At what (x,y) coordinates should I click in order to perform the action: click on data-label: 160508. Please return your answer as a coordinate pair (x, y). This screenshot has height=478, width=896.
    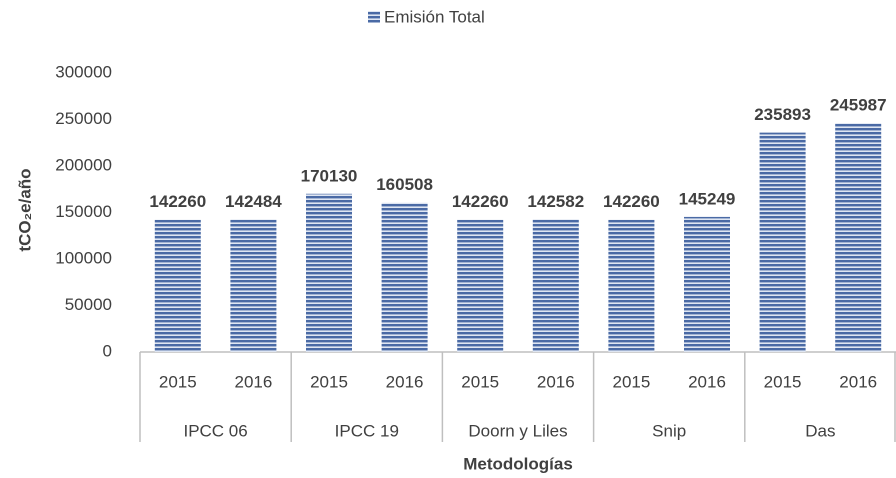
    Looking at the image, I should click on (404, 184).